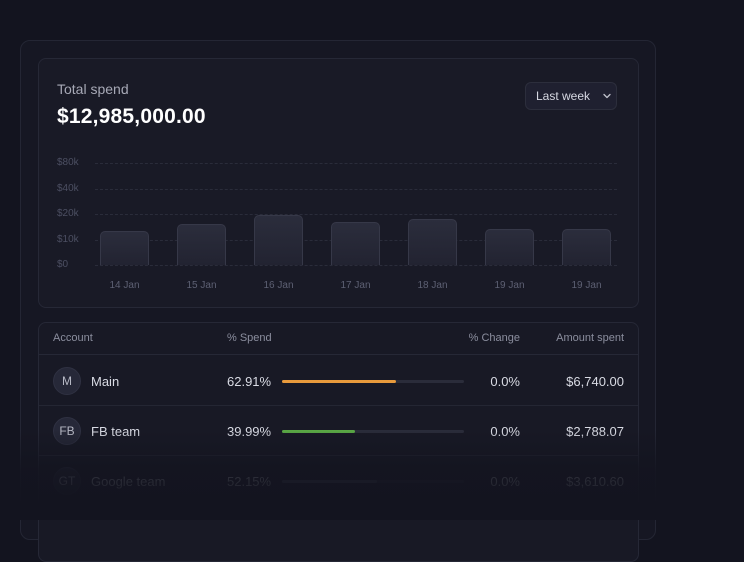 This screenshot has height=562, width=744. What do you see at coordinates (595, 481) in the screenshot?
I see `amount-spent: $3,610.60` at bounding box center [595, 481].